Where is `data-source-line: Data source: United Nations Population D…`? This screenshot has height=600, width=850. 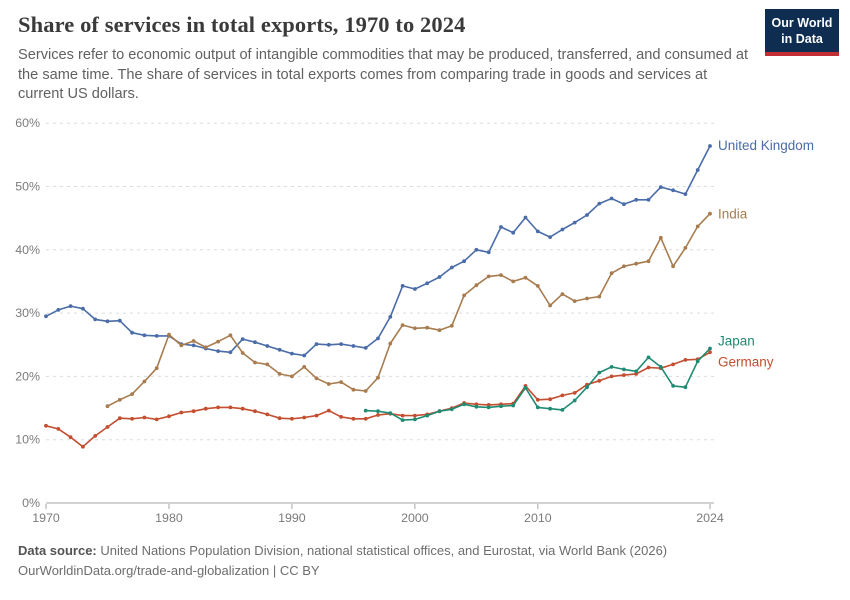
data-source-line: Data source: United Nations Population D… is located at coordinates (425, 551).